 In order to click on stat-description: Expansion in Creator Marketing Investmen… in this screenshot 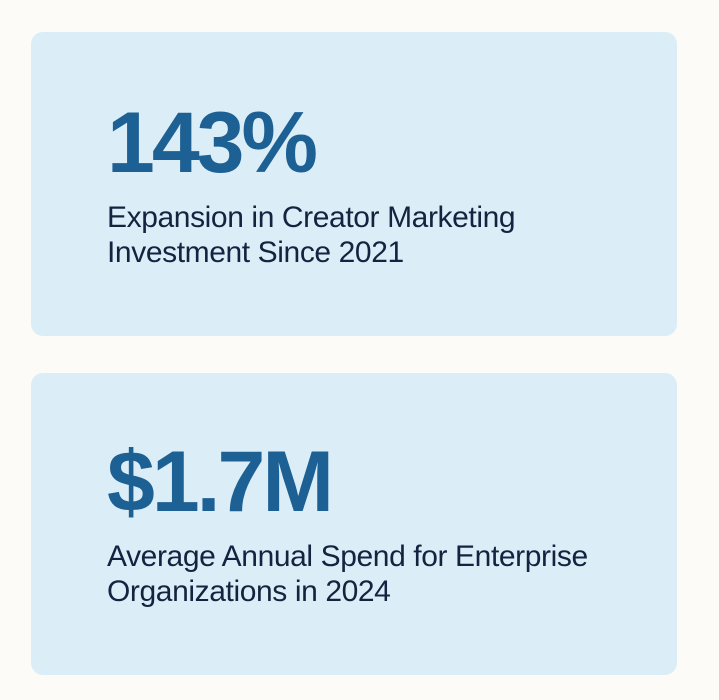, I will do `click(311, 235)`.